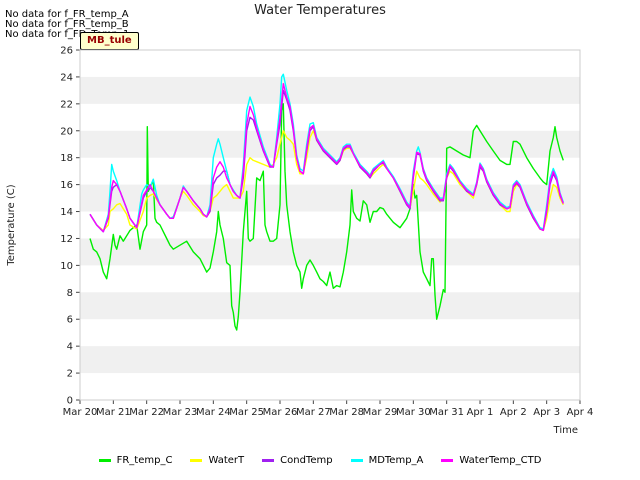 The image size is (640, 480). I want to click on legend-item: WaterT, so click(217, 460).